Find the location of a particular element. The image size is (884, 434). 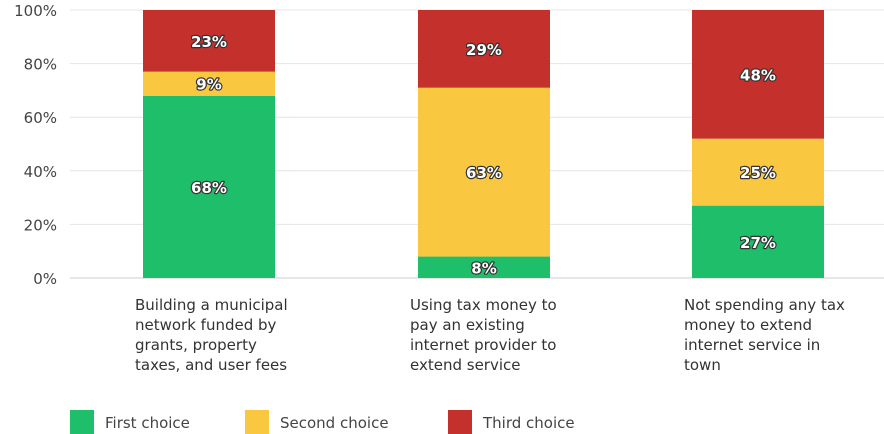

x-category-label-line: Using tax money to is located at coordinates (483, 305).